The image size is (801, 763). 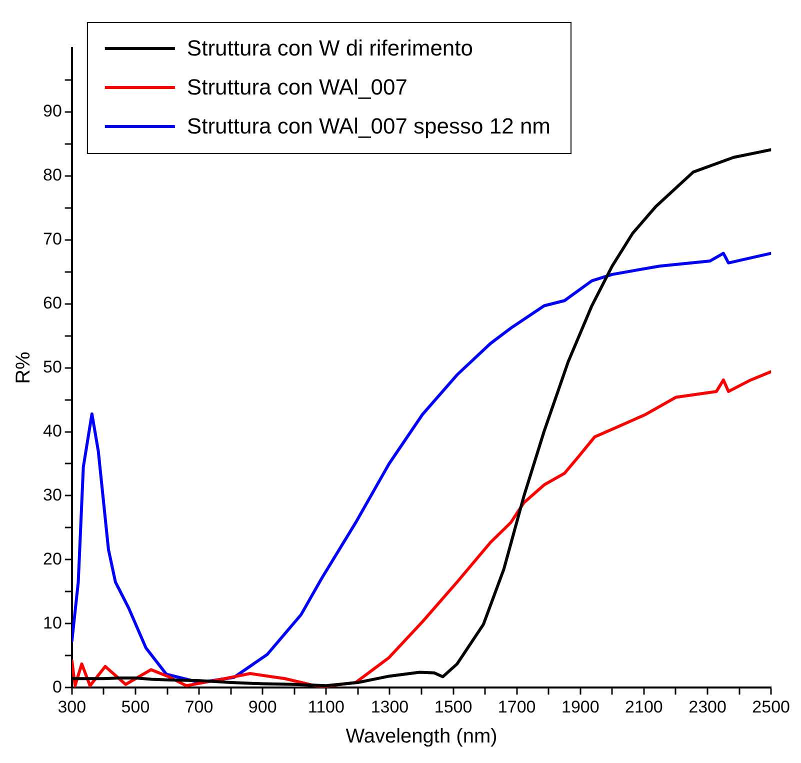 What do you see at coordinates (422, 737) in the screenshot?
I see `x-axis-title: Wavelength (nm)` at bounding box center [422, 737].